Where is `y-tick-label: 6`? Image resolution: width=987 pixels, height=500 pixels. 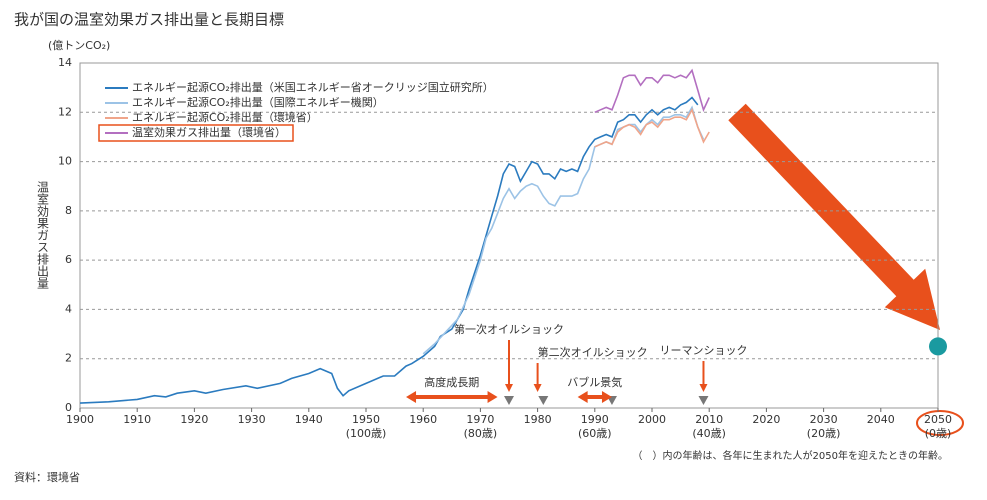 y-tick-label: 6 is located at coordinates (68, 259).